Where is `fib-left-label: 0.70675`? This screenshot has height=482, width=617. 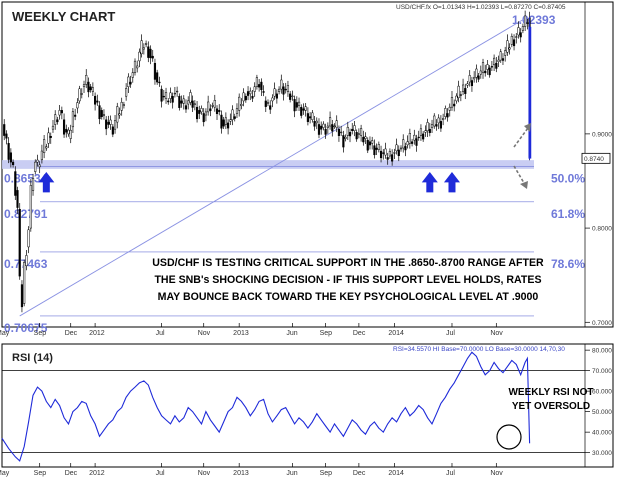
fib-left-label: 0.70675 is located at coordinates (26, 328).